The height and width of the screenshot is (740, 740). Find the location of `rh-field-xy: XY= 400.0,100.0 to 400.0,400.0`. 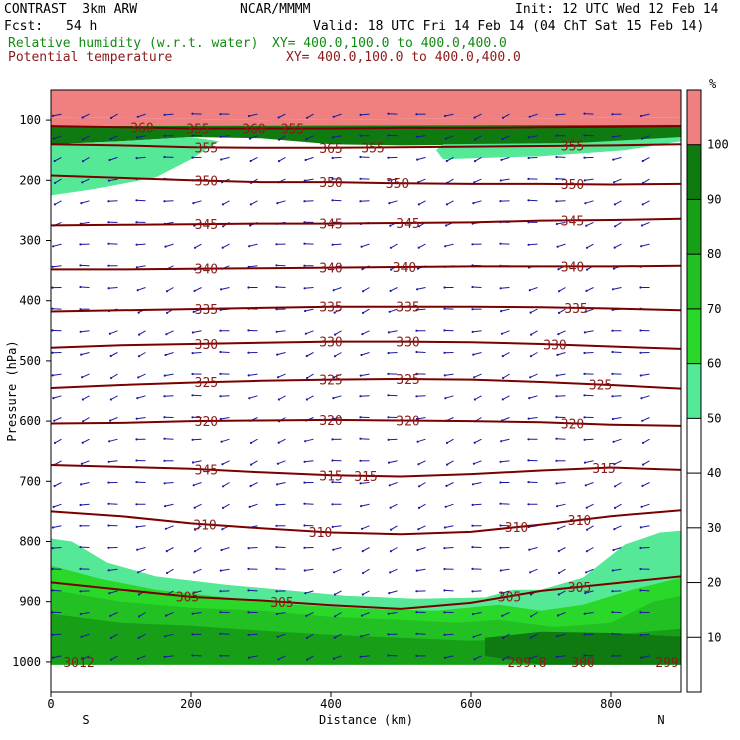

rh-field-xy: XY= 400.0,100.0 to 400.0,400.0 is located at coordinates (389, 43).